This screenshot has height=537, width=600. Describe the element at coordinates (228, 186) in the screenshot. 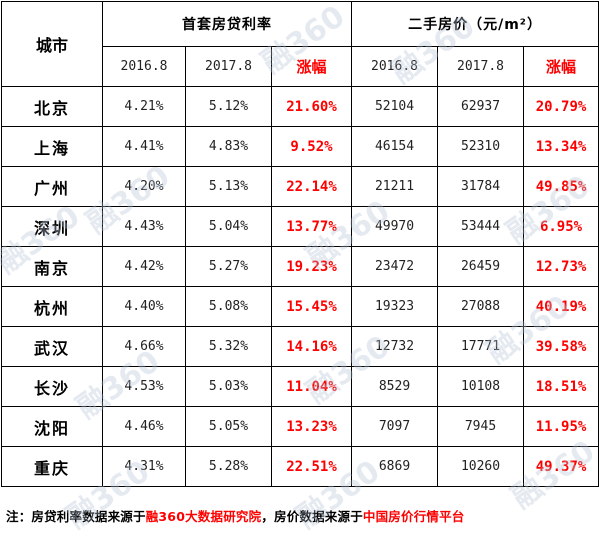

I see `rate-2017-cell: 5.13%` at that location.